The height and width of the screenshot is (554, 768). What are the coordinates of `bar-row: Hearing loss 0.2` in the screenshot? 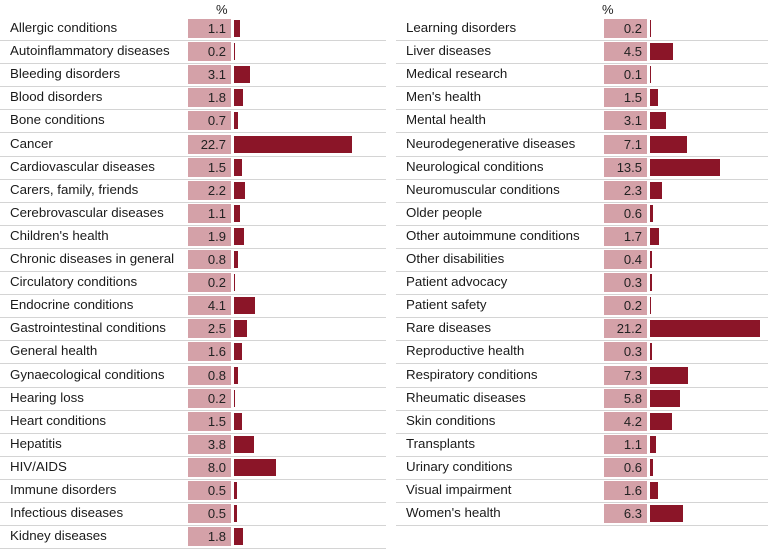 It's located at (193, 399).